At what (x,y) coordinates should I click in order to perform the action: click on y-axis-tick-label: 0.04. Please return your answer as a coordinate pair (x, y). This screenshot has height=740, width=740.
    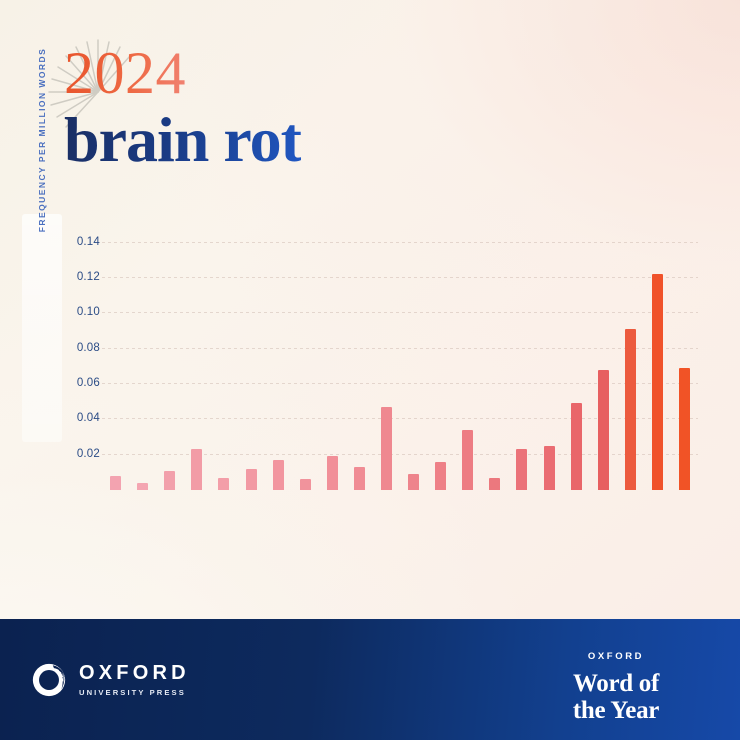
    Looking at the image, I should click on (88, 418).